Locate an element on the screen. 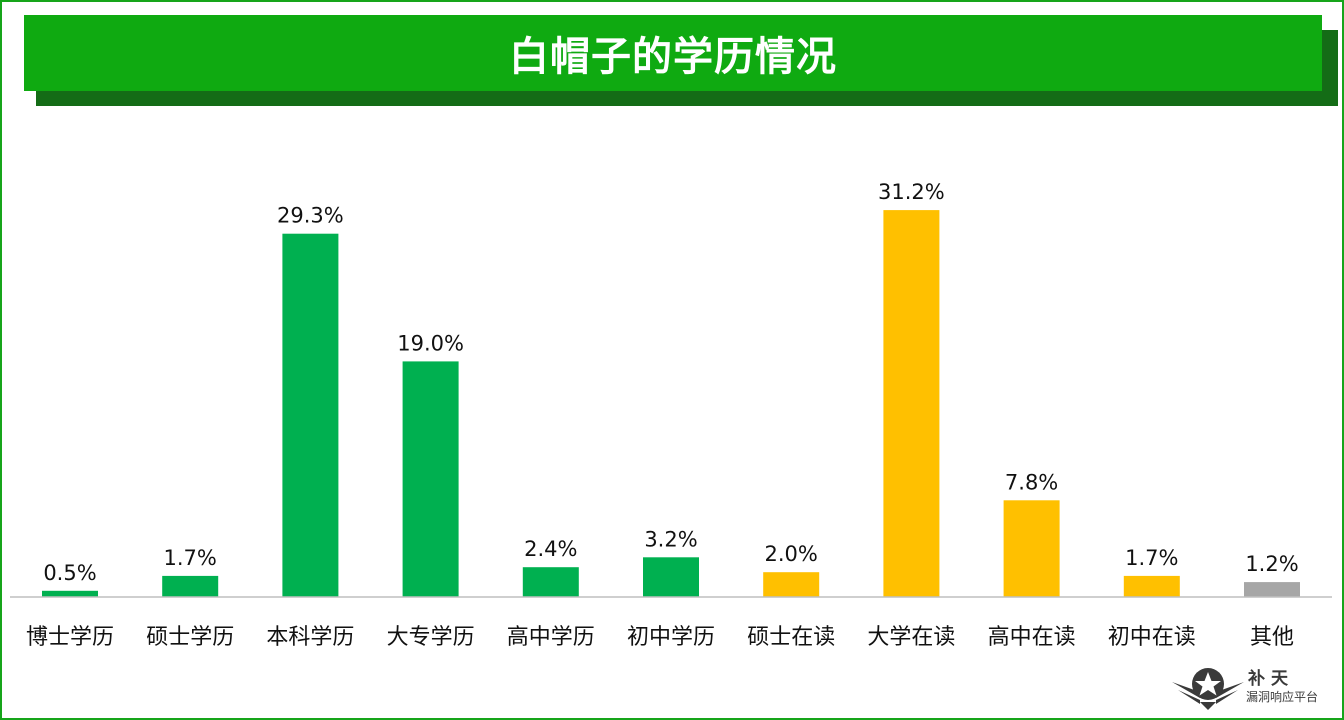 The width and height of the screenshot is (1344, 720). category-label-4: 大专学历 is located at coordinates (431, 637).